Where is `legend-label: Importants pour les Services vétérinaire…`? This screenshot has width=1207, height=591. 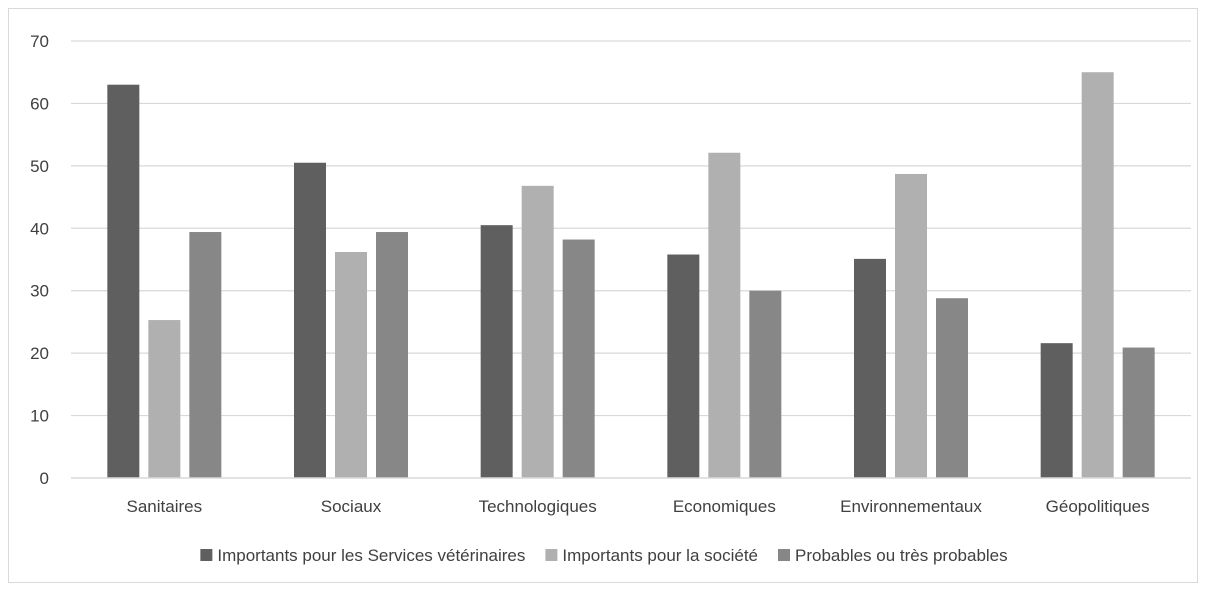 legend-label: Importants pour les Services vétérinaire… is located at coordinates (371, 555).